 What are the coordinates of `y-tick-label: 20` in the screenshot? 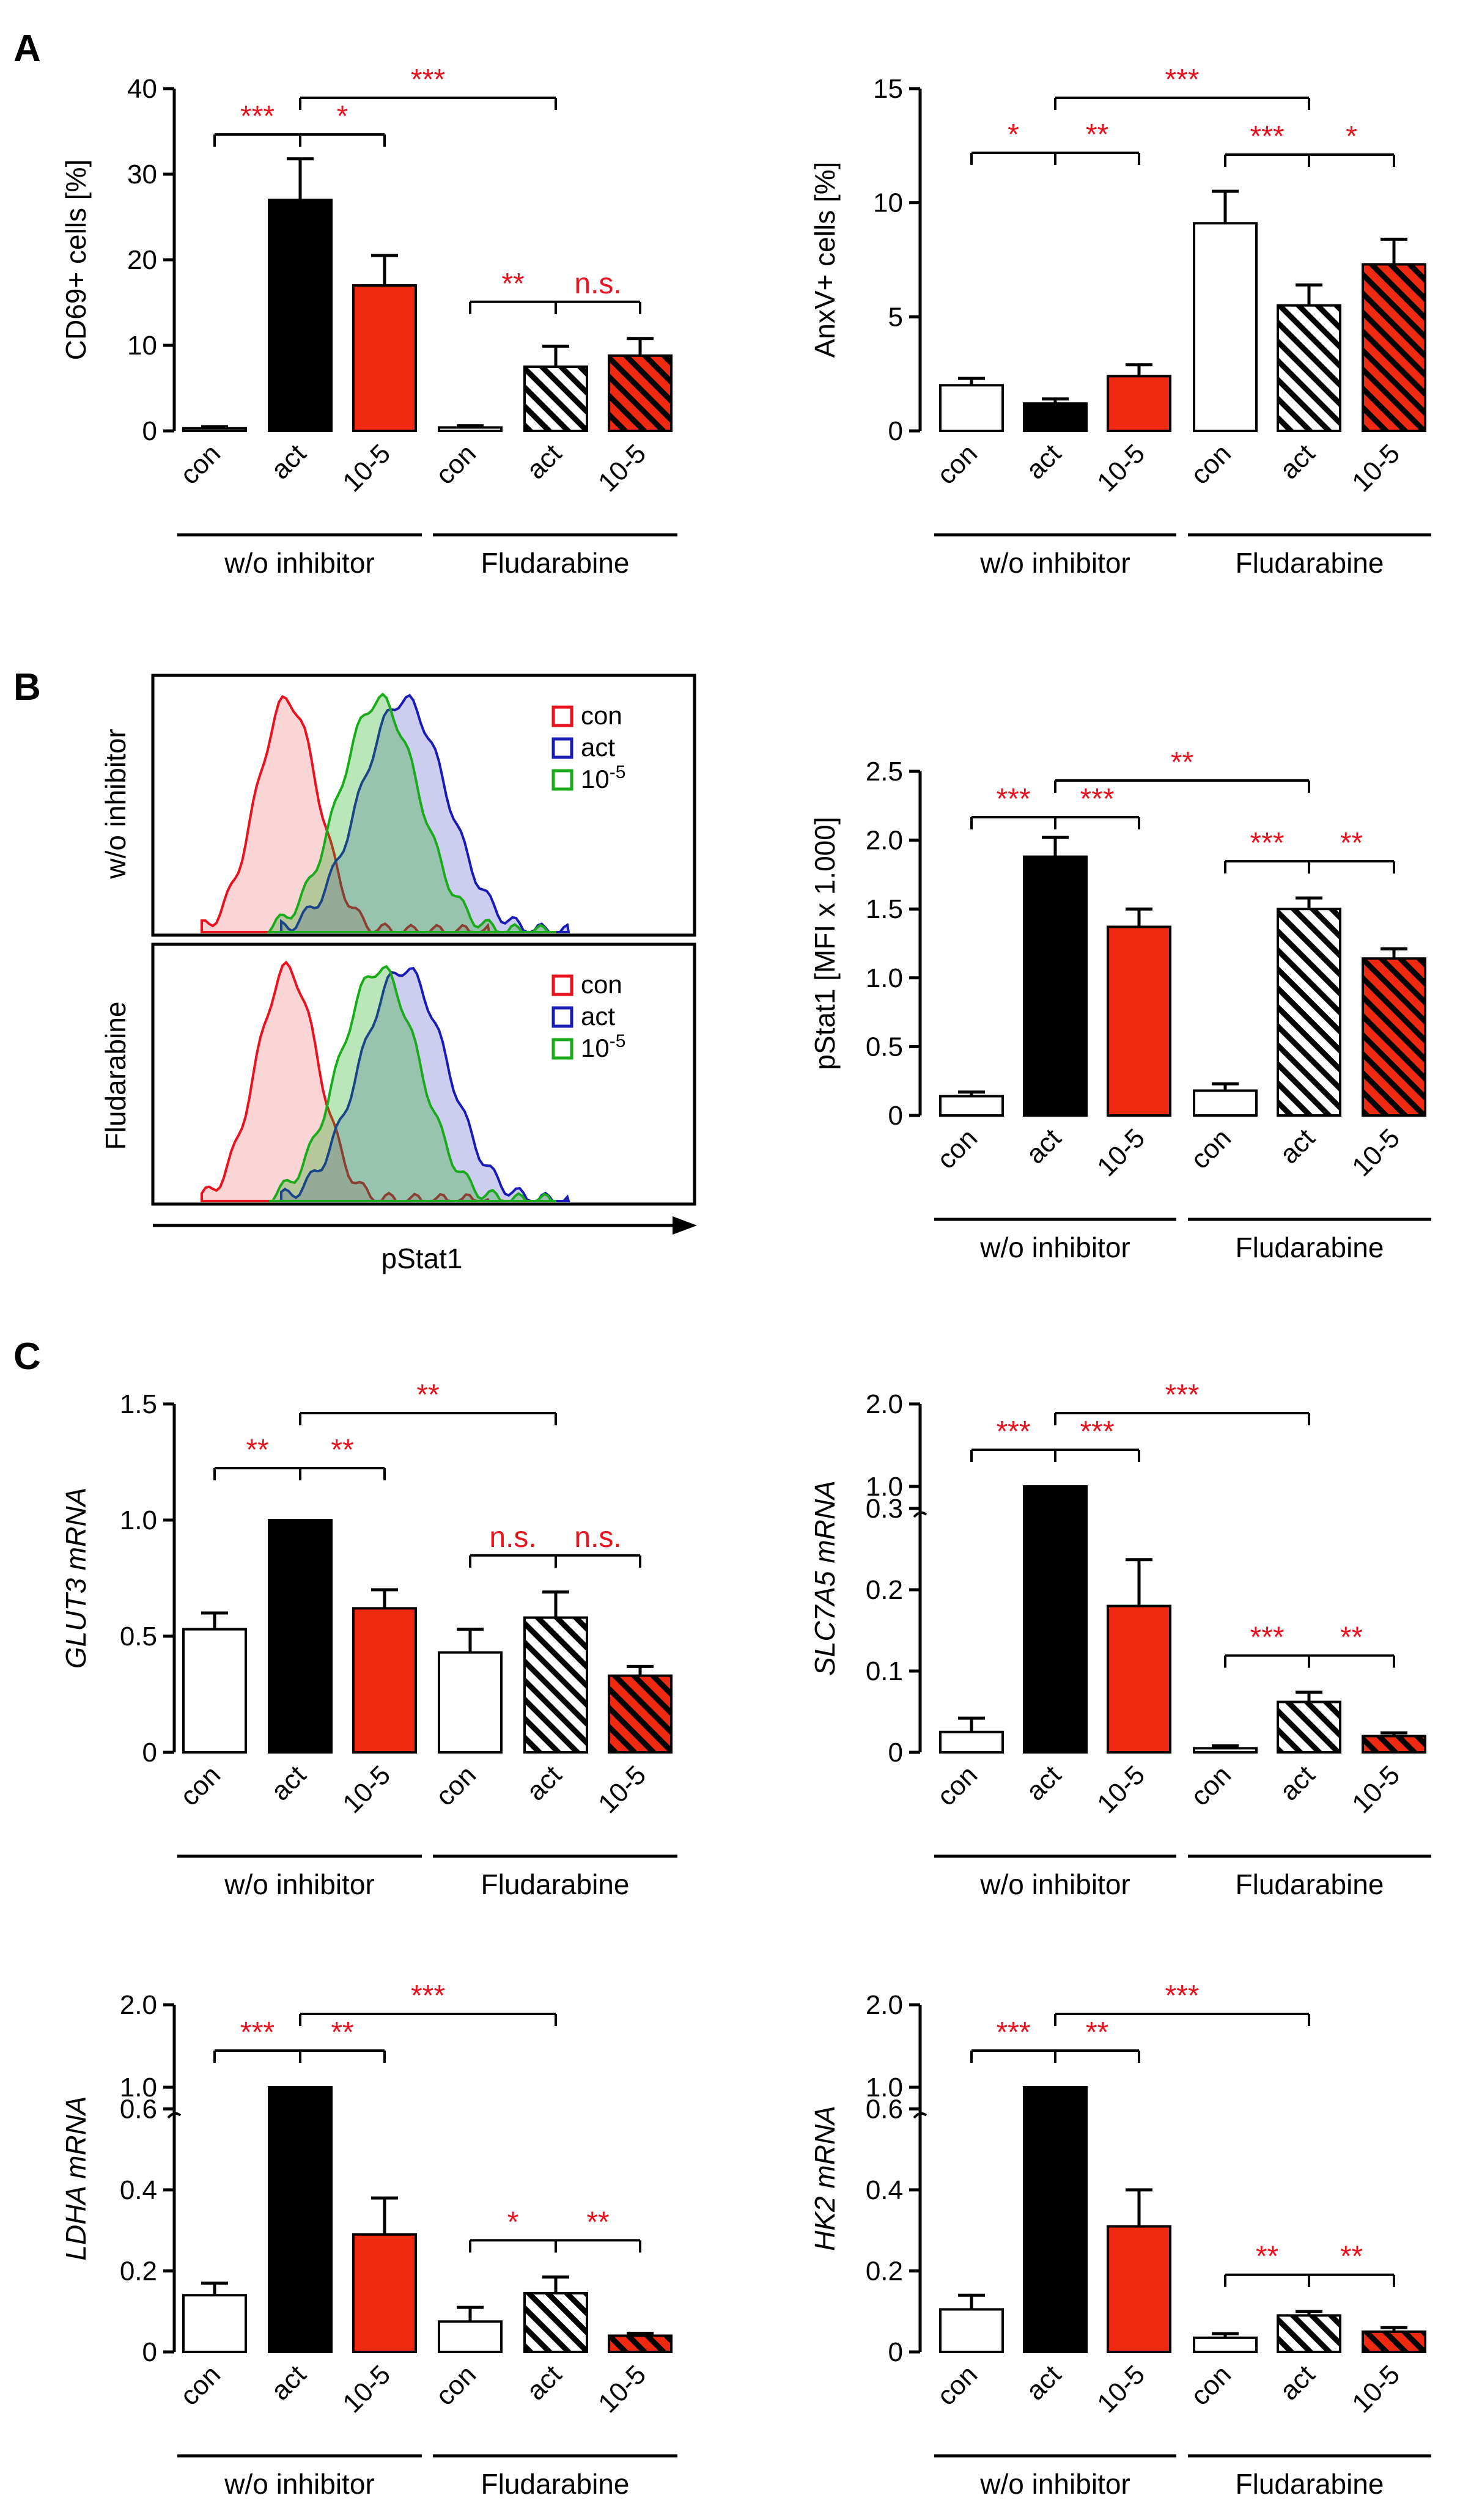 It's located at (142, 260).